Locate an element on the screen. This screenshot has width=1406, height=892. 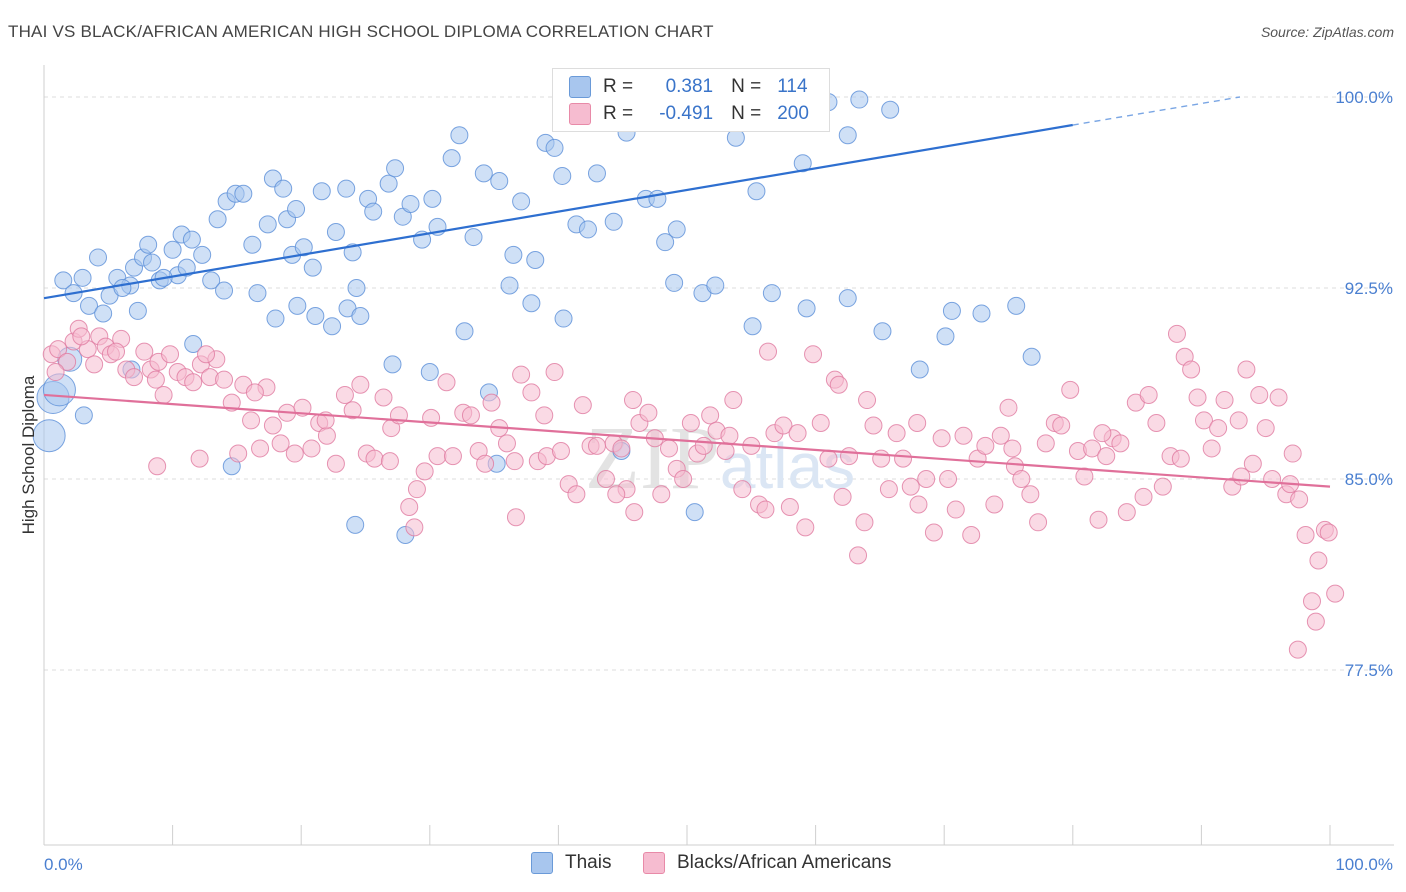
legend-swatch-thais is located at coordinates (542, 863).